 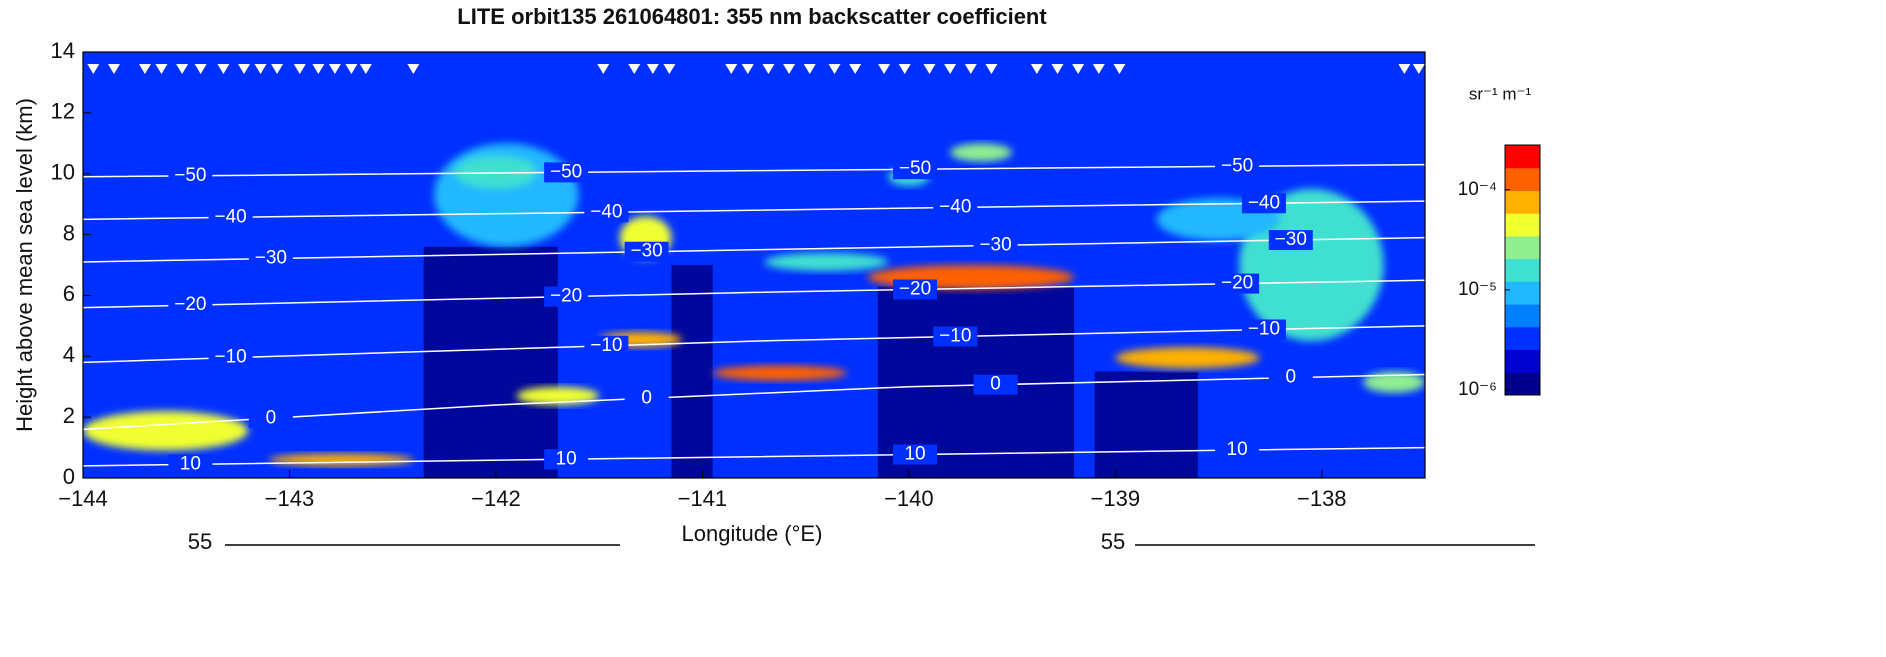 I want to click on colorbar-tick-label: 10⁻⁵, so click(x=1477, y=289).